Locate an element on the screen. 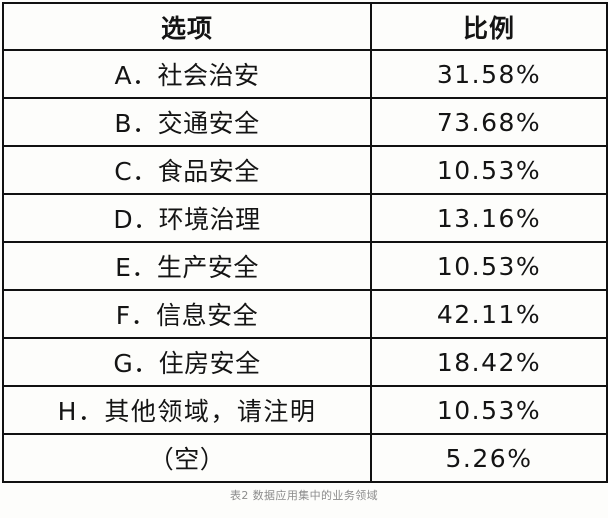  cell-option: C．食品安全 is located at coordinates (187, 170).